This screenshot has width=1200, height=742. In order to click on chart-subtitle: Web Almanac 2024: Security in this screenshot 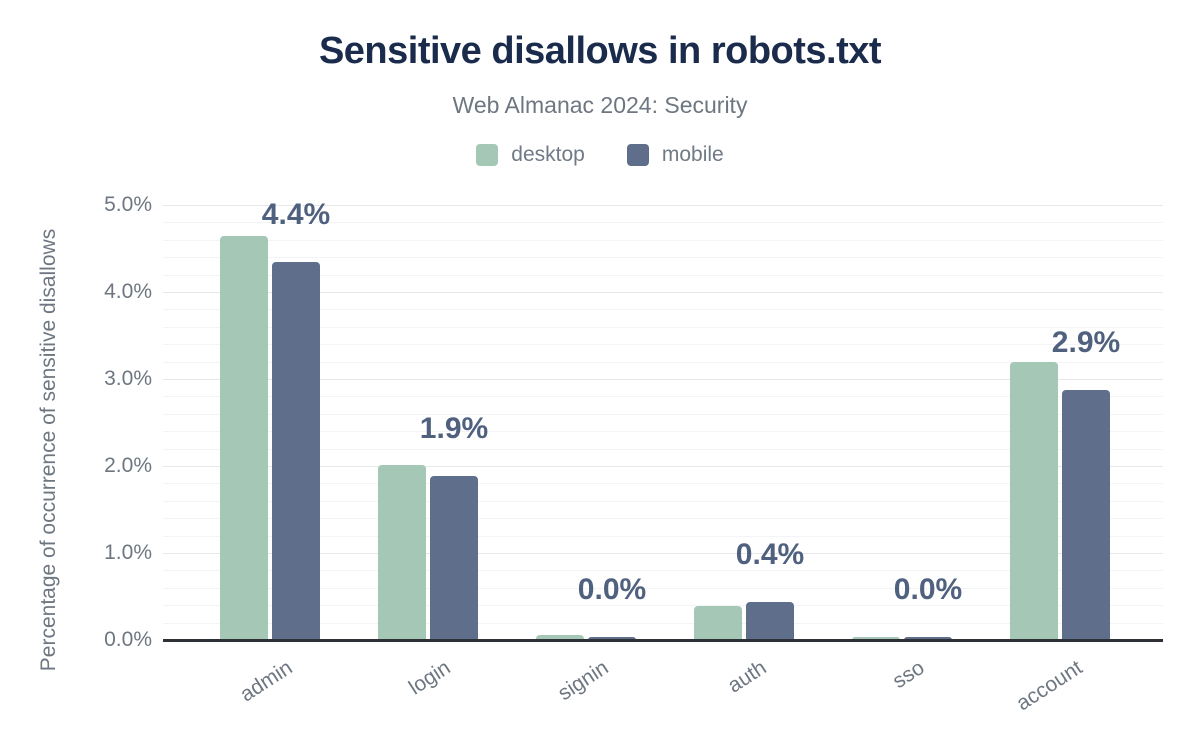, I will do `click(600, 105)`.